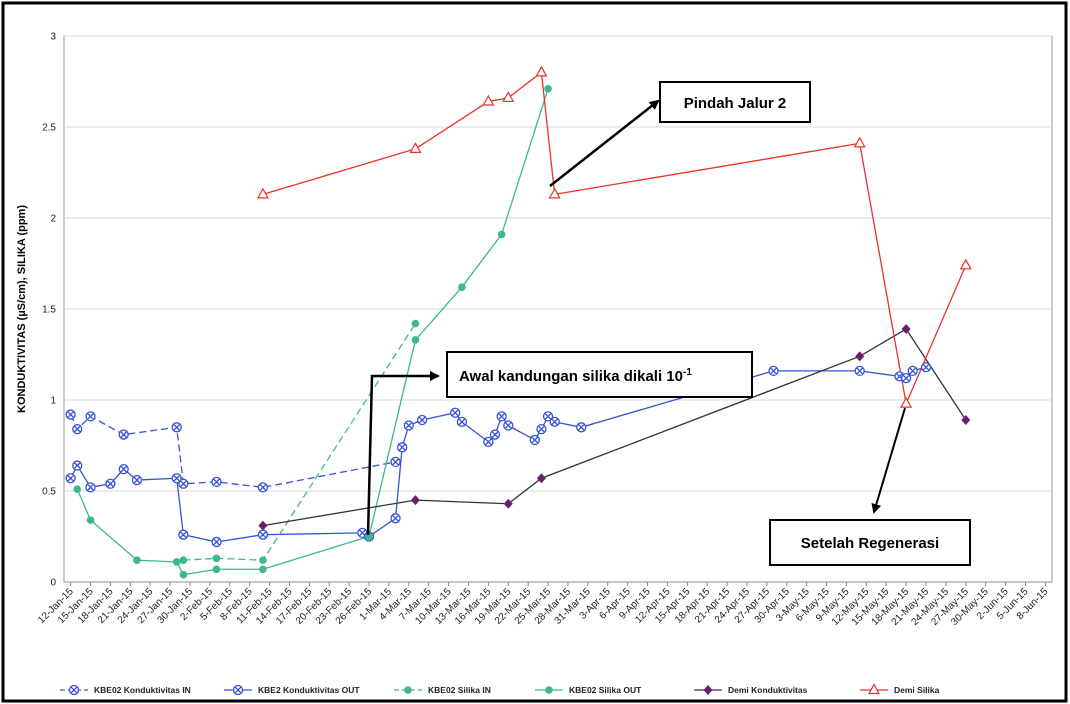  What do you see at coordinates (687, 372) in the screenshot?
I see `annotation-superscript: -1` at bounding box center [687, 372].